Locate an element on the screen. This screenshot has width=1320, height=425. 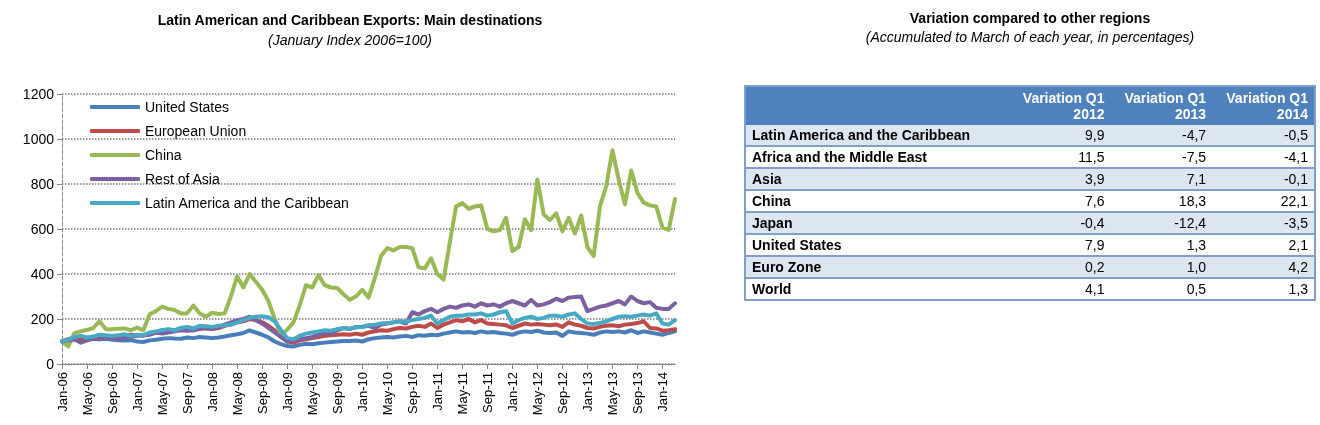
data-label: 7,6 is located at coordinates (1059, 201).